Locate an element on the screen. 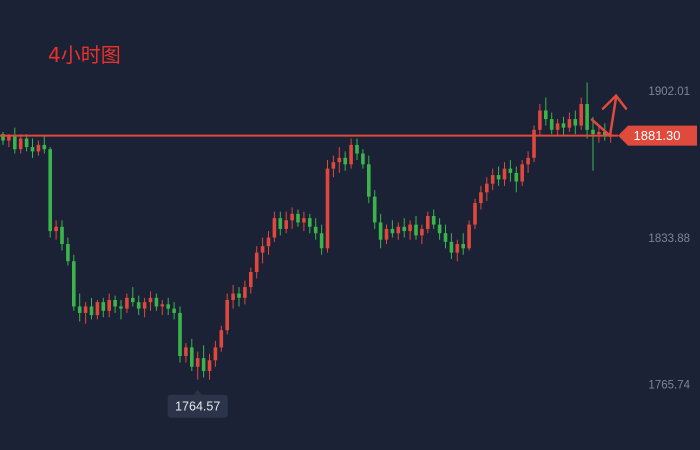 This screenshot has height=450, width=700. y-axis: 1902.01 1833.88 1765.74 is located at coordinates (669, 239).